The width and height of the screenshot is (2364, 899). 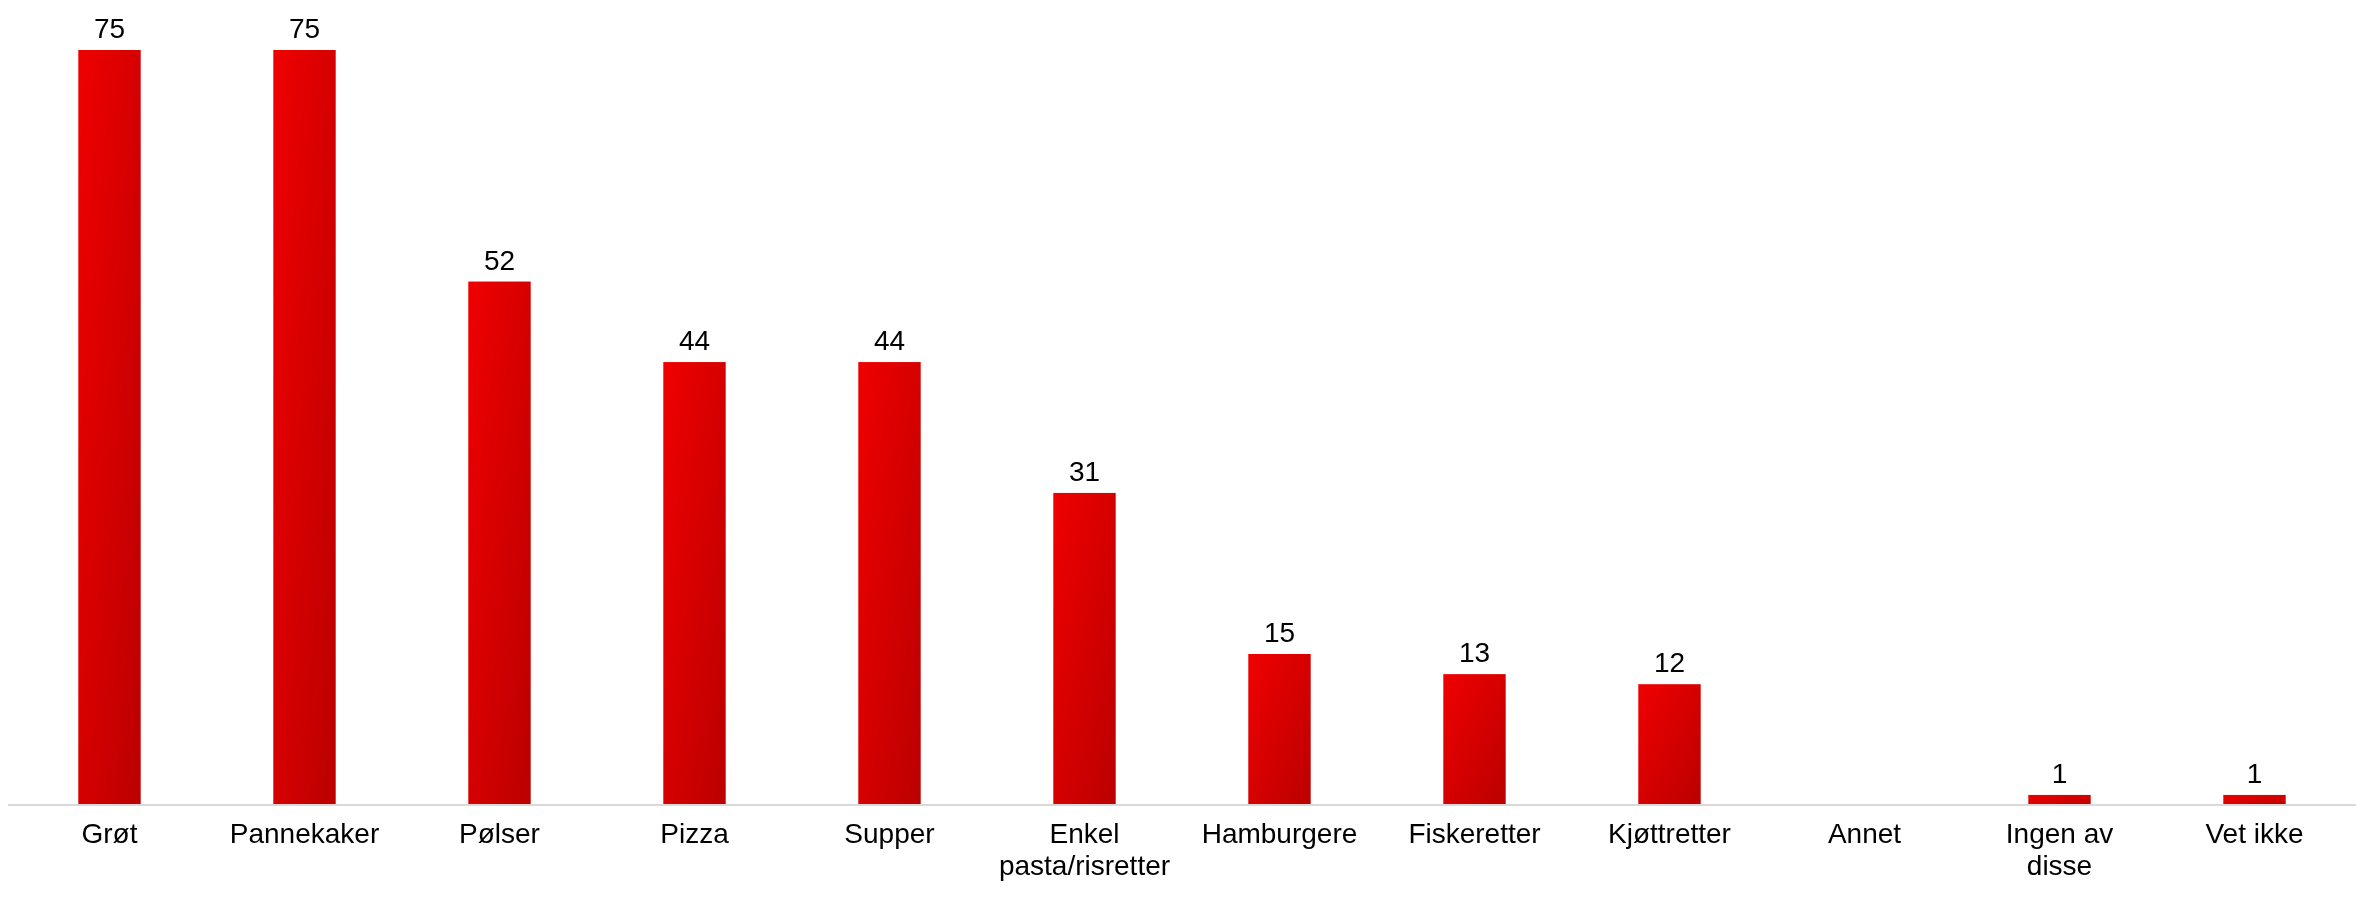 I want to click on x-tick-label: Pannekaker, so click(x=304, y=833).